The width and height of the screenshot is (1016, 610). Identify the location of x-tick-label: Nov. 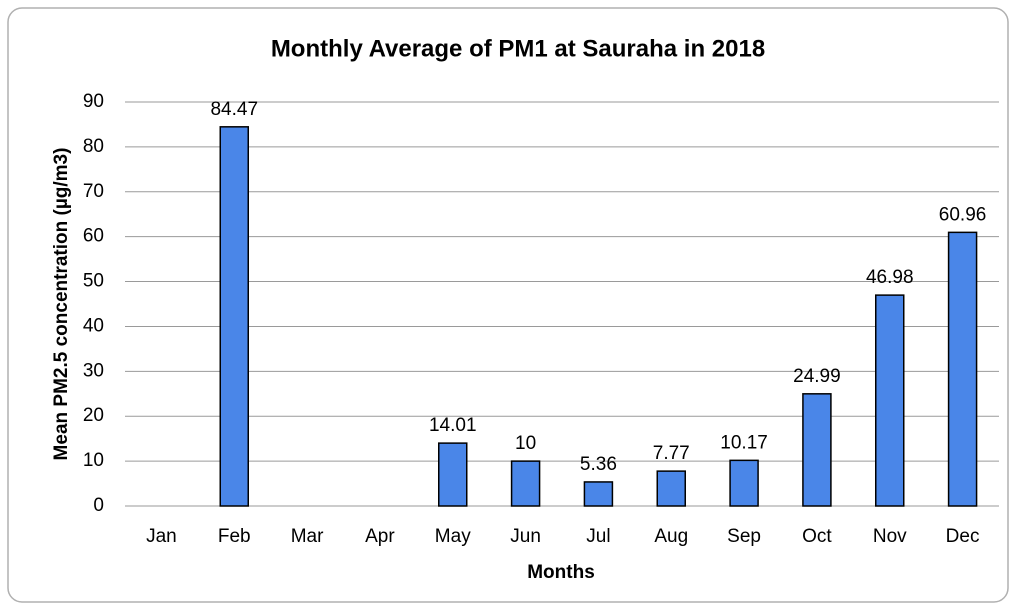
(890, 536).